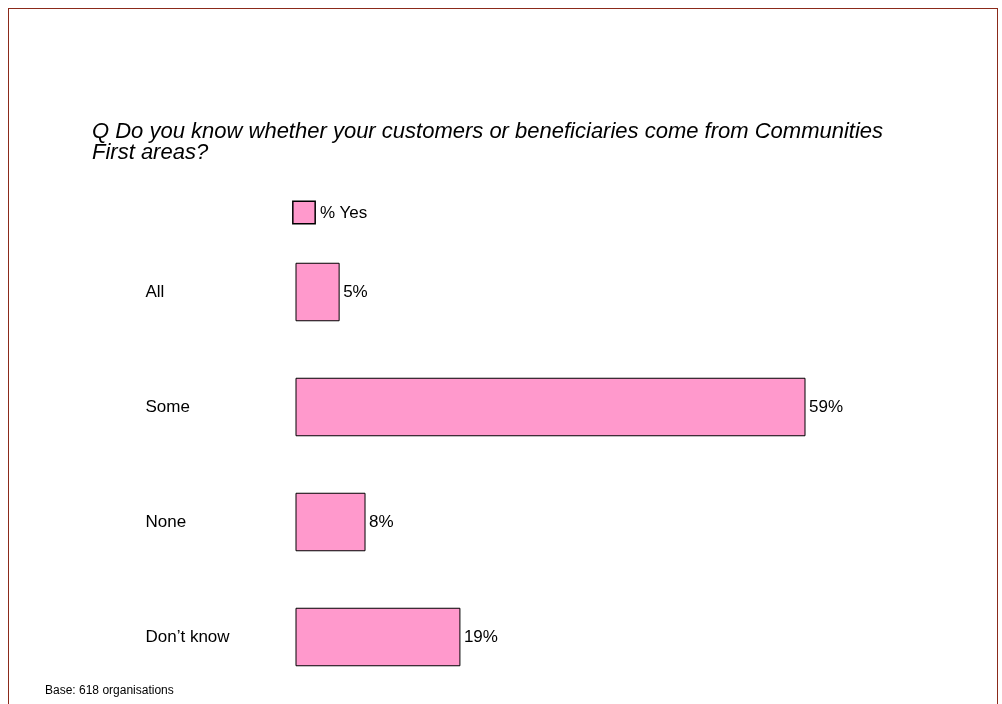 The width and height of the screenshot is (1002, 704). I want to click on y-tick-label: Some, so click(167, 406).